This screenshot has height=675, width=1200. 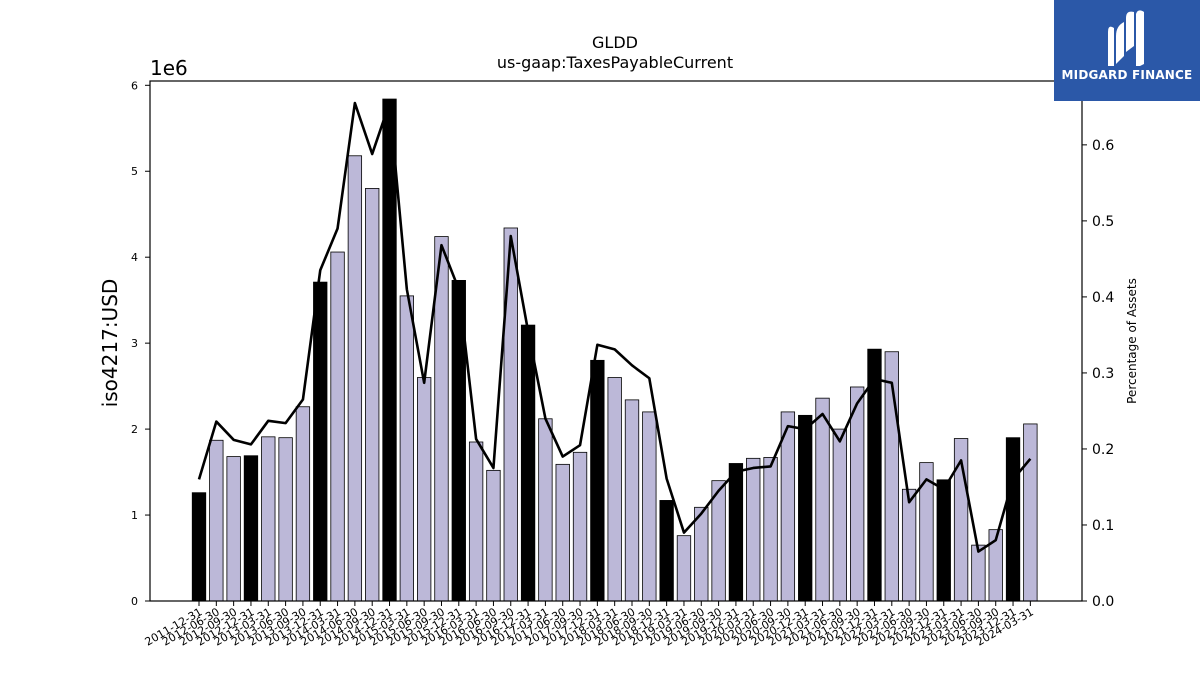 What do you see at coordinates (134, 85) in the screenshot?
I see `y-tick-label: 6` at bounding box center [134, 85].